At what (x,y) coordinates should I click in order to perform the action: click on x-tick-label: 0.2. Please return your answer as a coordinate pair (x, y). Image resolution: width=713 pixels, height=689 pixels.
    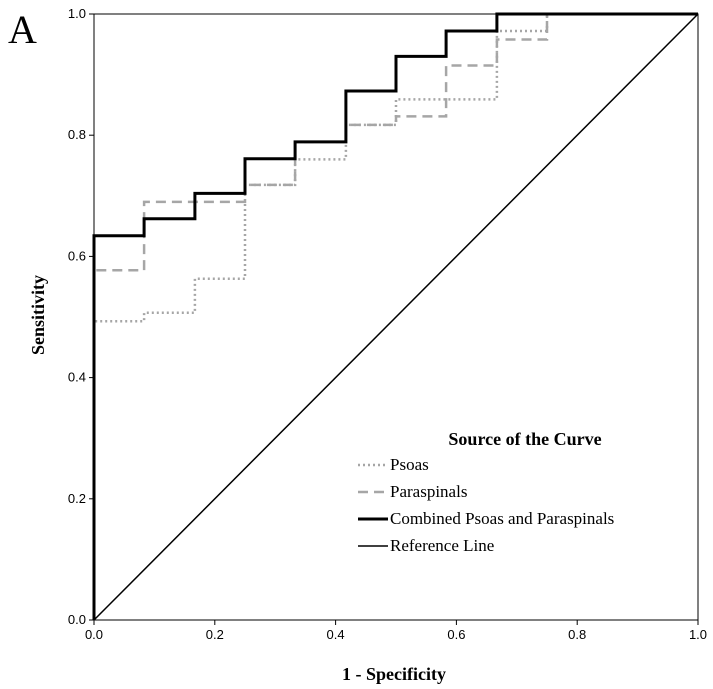
    Looking at the image, I should click on (215, 634).